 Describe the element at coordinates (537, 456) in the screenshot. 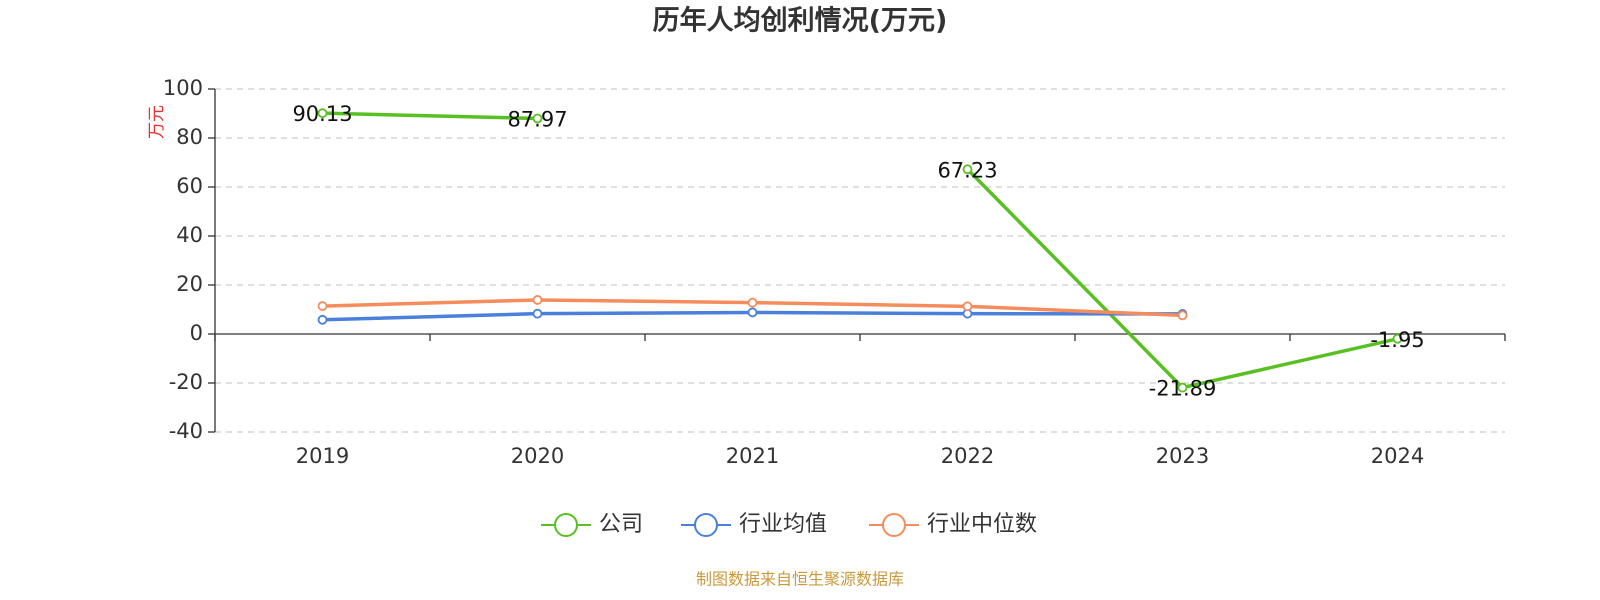

I see `x-tick-label: 2020` at that location.